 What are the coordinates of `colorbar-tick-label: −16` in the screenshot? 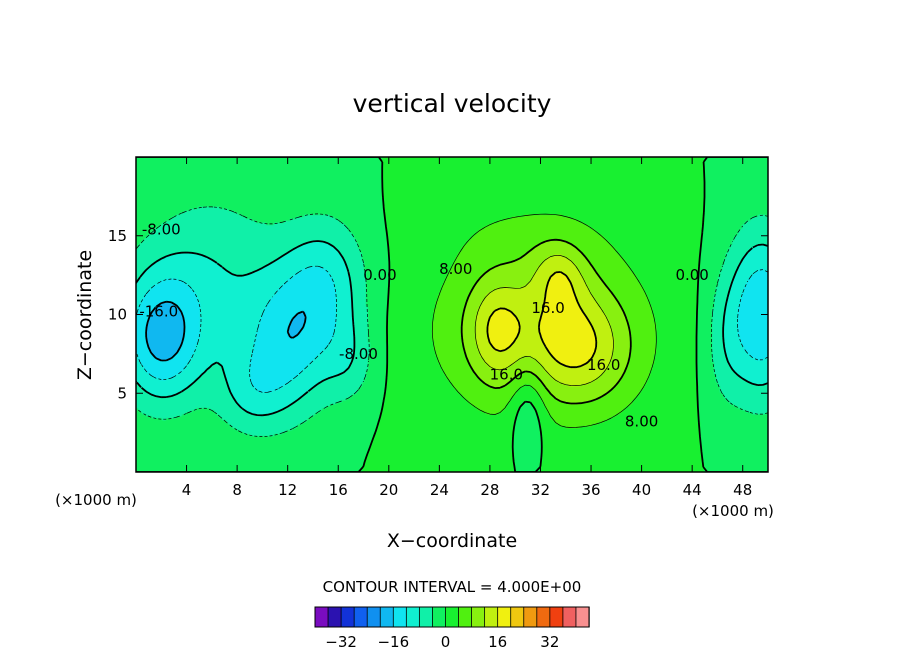 It's located at (393, 642).